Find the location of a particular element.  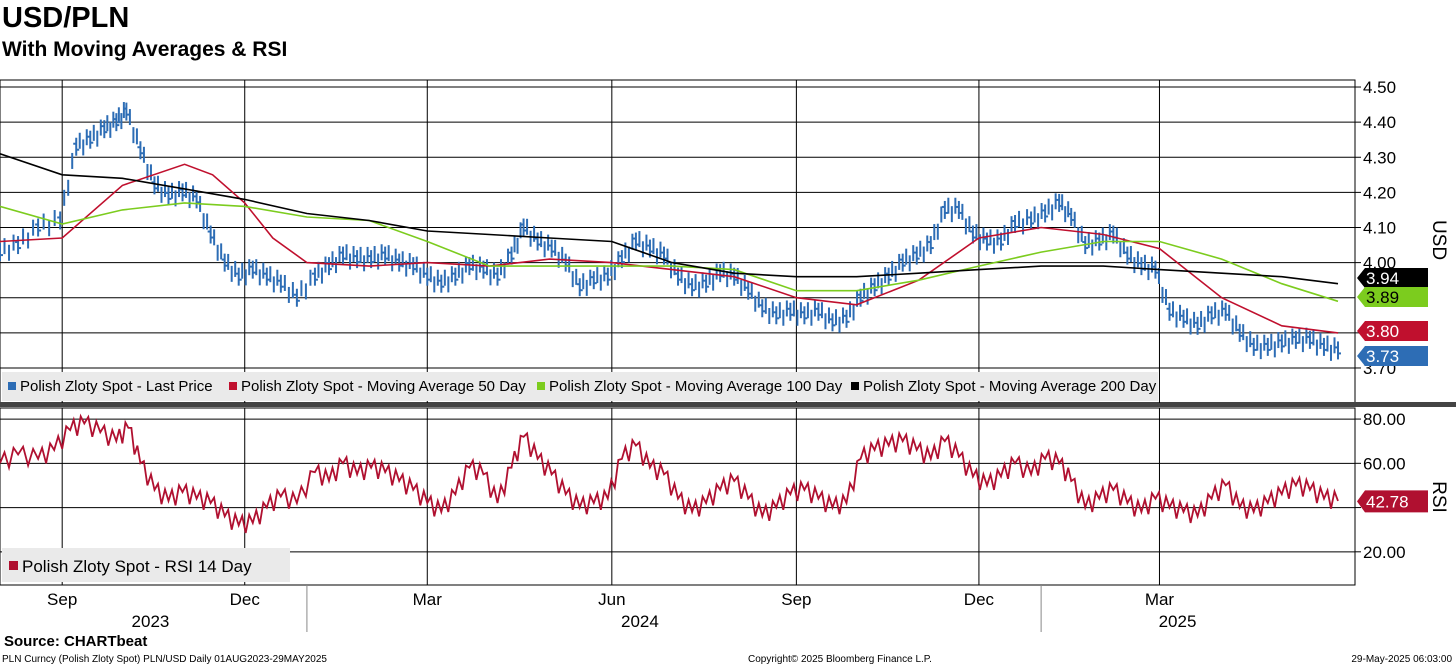

rsi-legend-bg is located at coordinates (146, 565).